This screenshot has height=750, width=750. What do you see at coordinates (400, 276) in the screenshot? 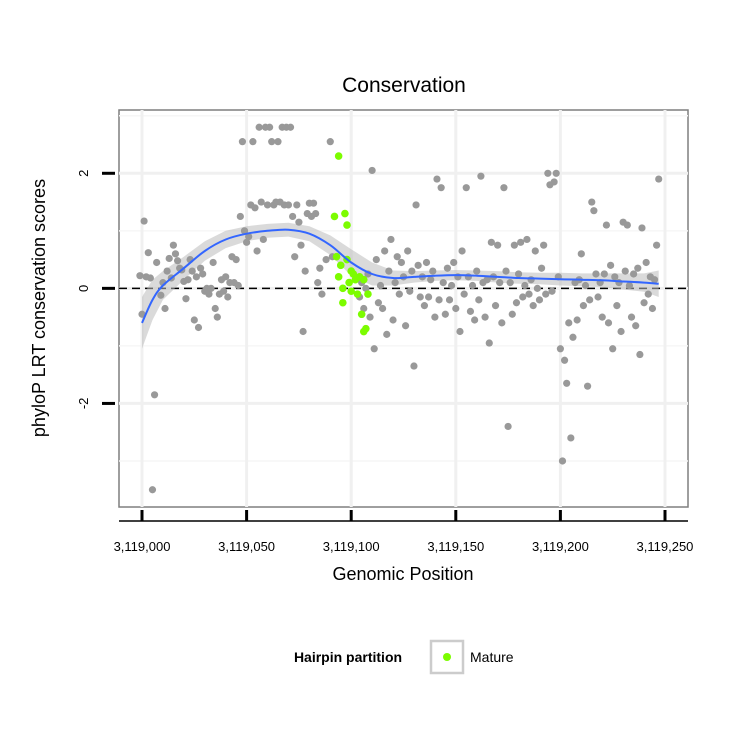
I see `smooth-line` at bounding box center [400, 276].